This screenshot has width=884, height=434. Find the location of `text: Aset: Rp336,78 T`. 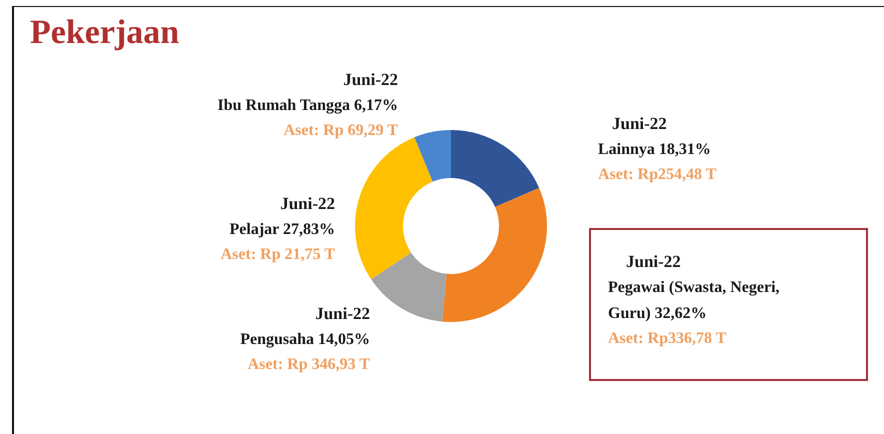

text: Aset: Rp336,78 T is located at coordinates (668, 339).